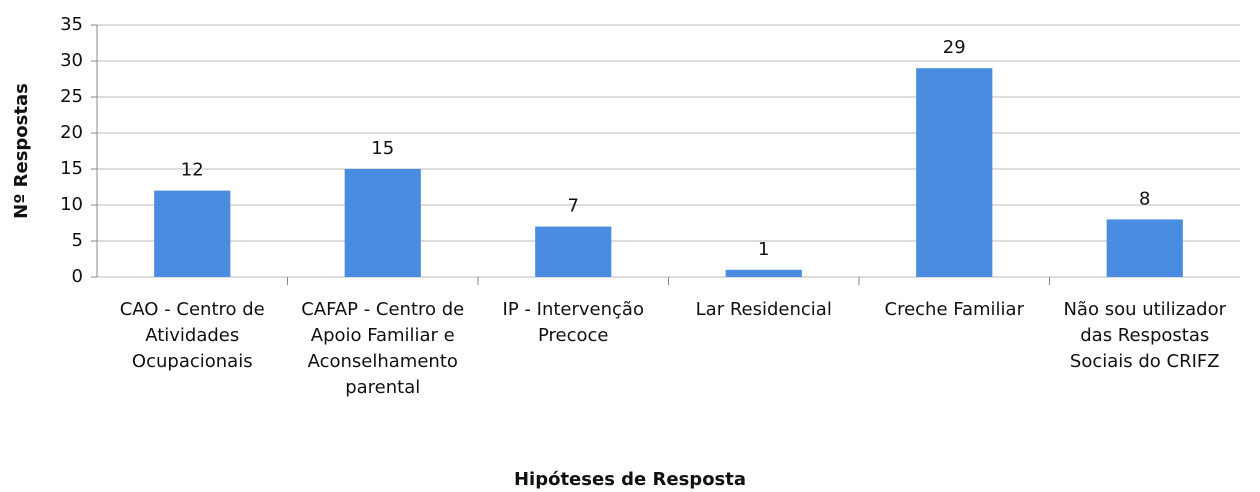 Image resolution: width=1260 pixels, height=492 pixels. Describe the element at coordinates (573, 206) in the screenshot. I see `value-label: 7` at that location.